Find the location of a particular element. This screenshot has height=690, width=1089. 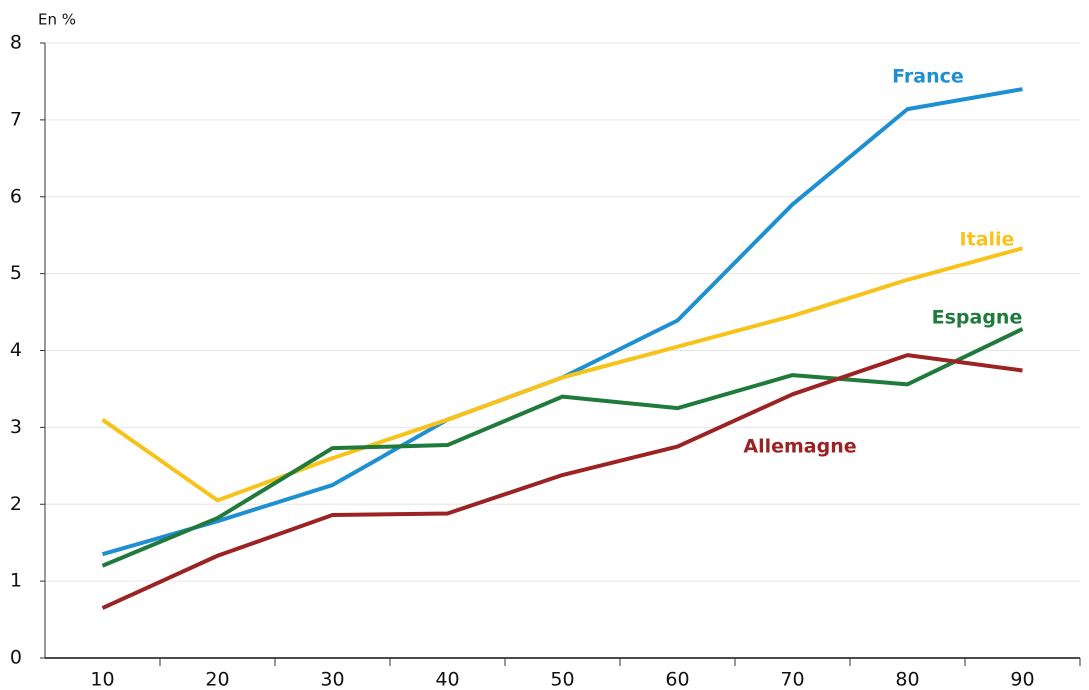

y-tick-label: 8 is located at coordinates (16, 43).